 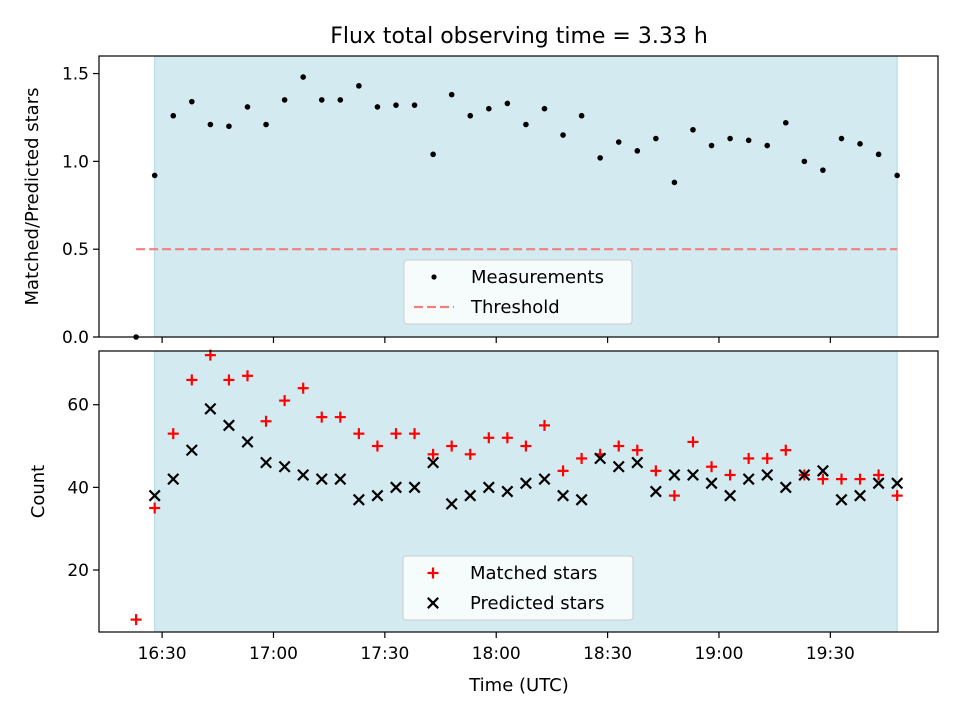 What do you see at coordinates (75, 250) in the screenshot?
I see `y-tick-label: 0.5` at bounding box center [75, 250].